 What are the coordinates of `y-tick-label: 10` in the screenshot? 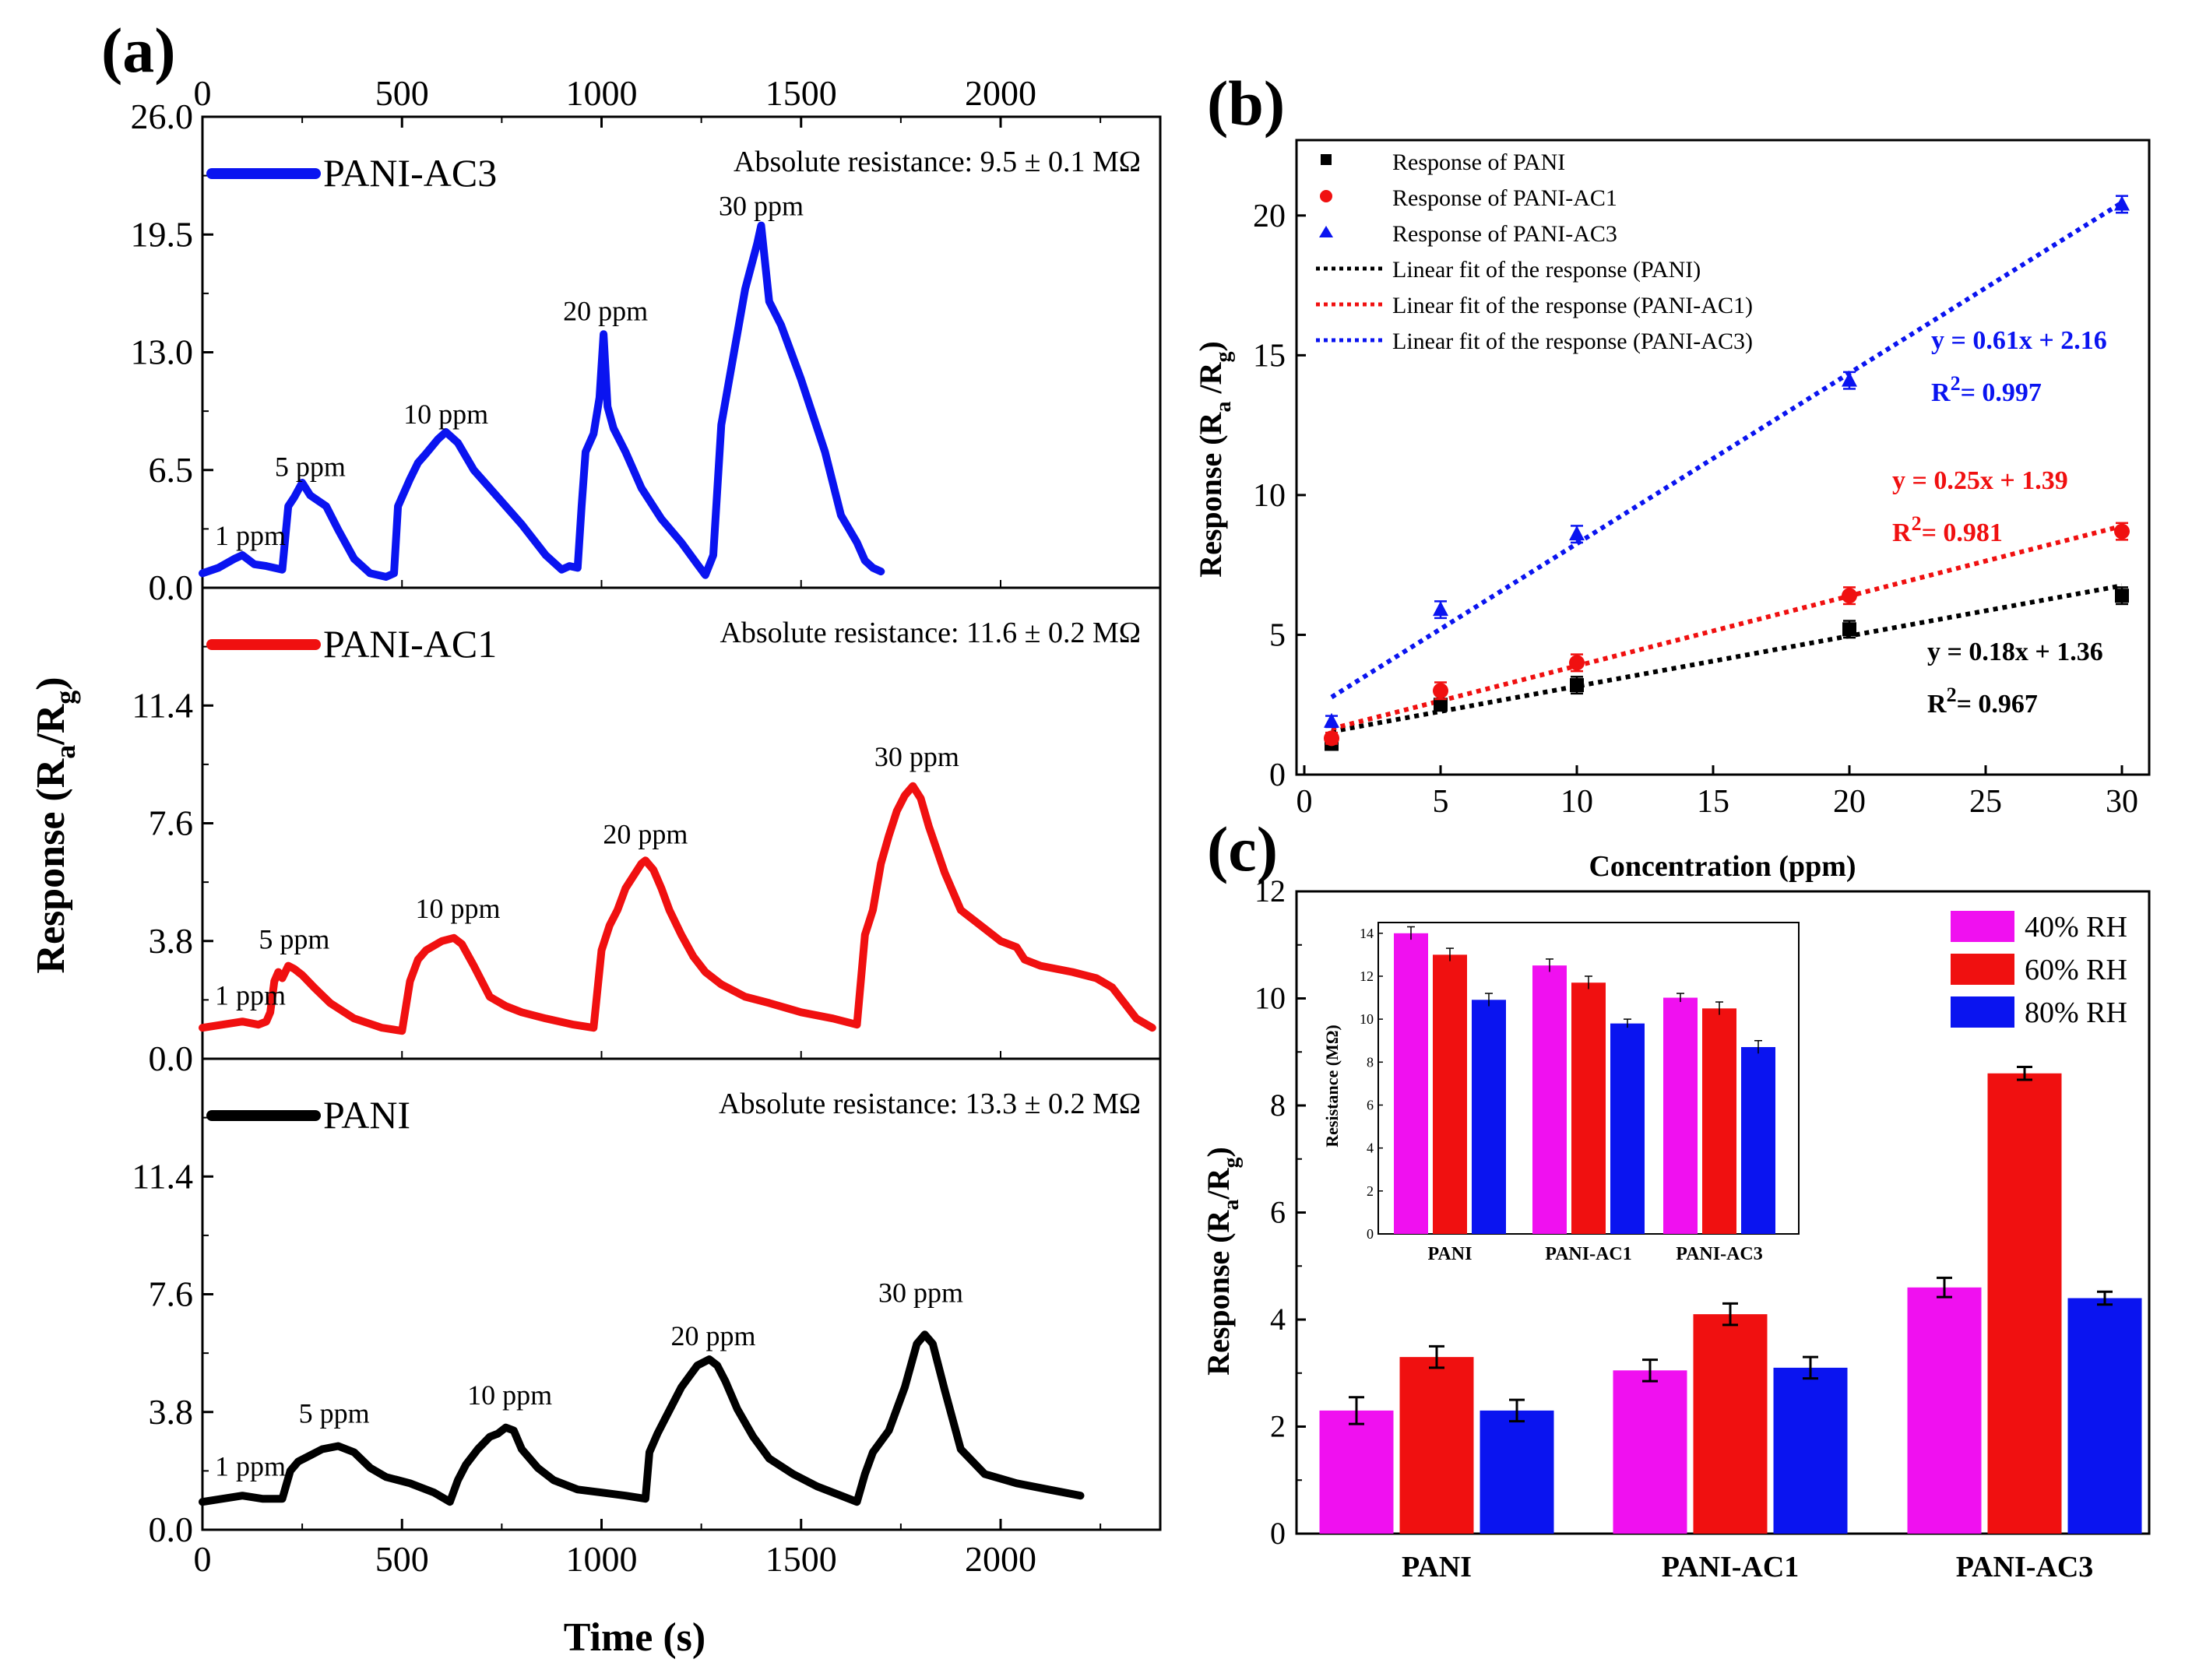 It's located at (1270, 999).